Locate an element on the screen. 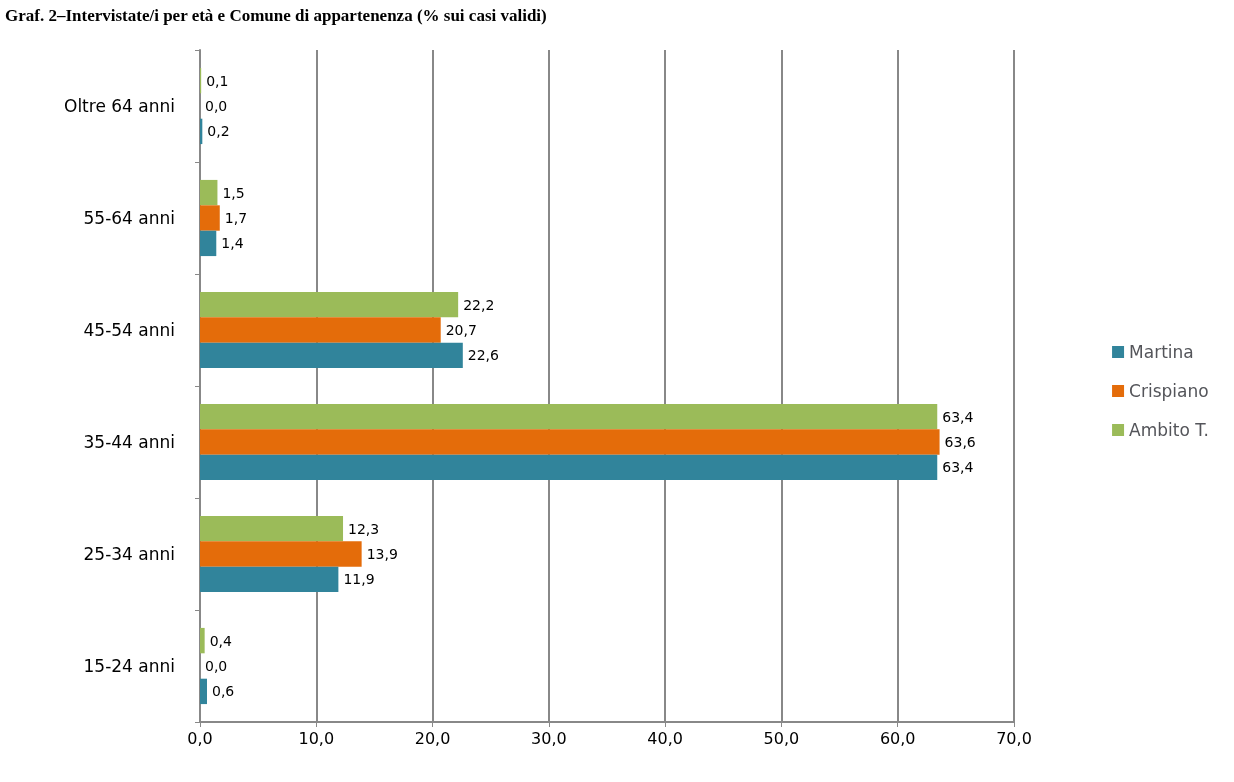 The width and height of the screenshot is (1234, 782). y-tick-label: 25-34 anni is located at coordinates (129, 554).